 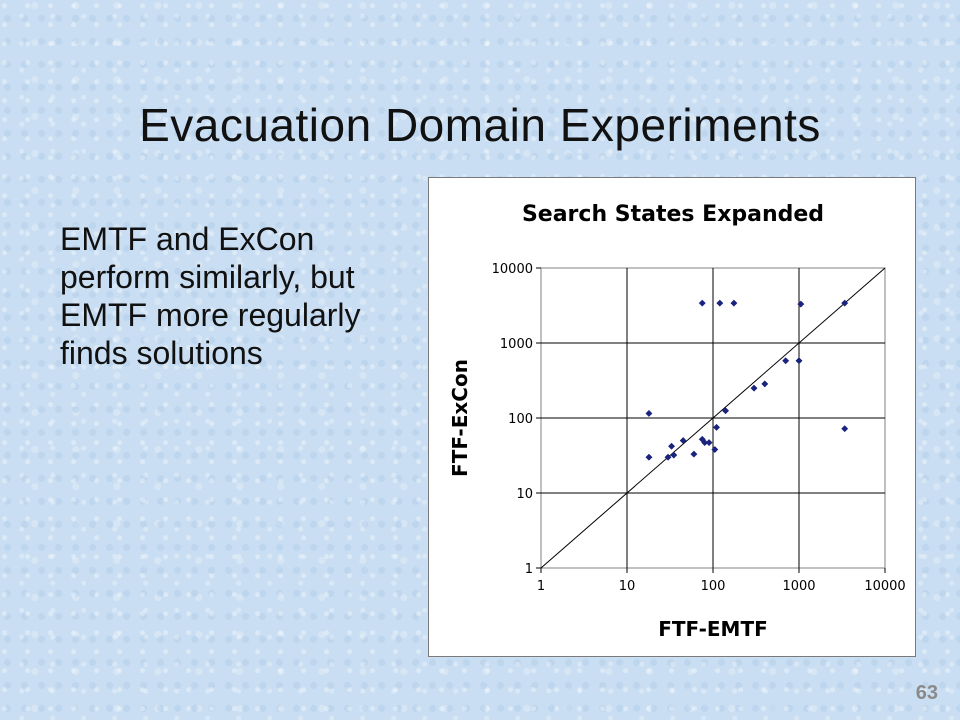 I want to click on y-tick-label: 1, so click(x=529, y=569).